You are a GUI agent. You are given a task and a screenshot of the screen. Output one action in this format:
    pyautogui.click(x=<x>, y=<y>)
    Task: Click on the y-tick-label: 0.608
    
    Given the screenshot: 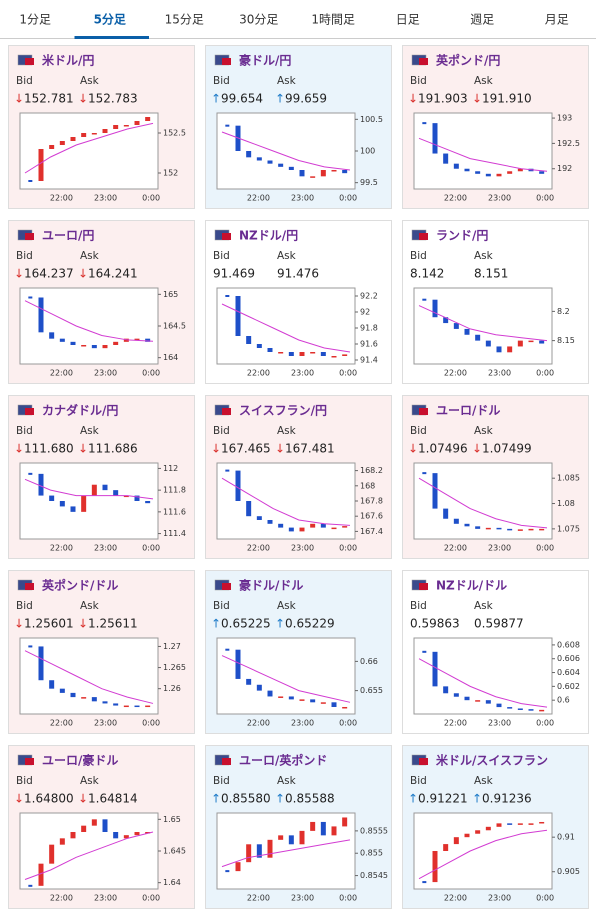 What is the action you would take?
    pyautogui.click(x=568, y=644)
    